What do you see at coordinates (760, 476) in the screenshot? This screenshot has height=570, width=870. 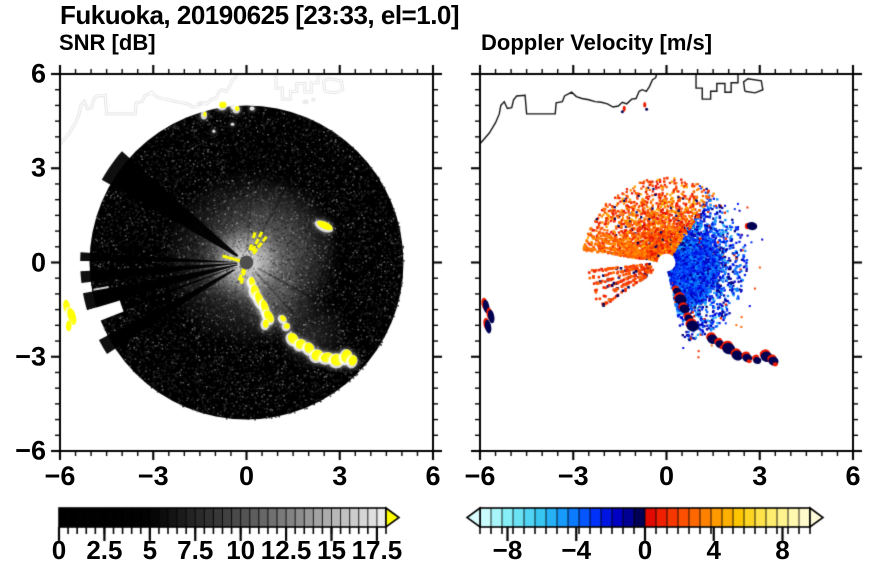 I see `doppler-x-tick-label: 3` at bounding box center [760, 476].